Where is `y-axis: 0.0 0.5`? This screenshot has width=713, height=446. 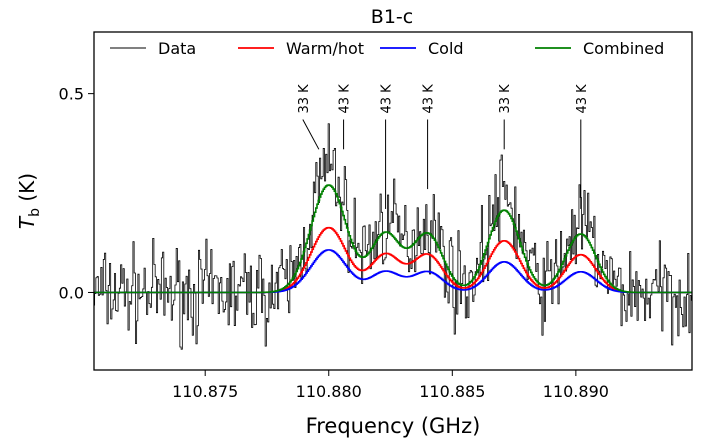 y-axis: 0.0 0.5 is located at coordinates (76, 193).